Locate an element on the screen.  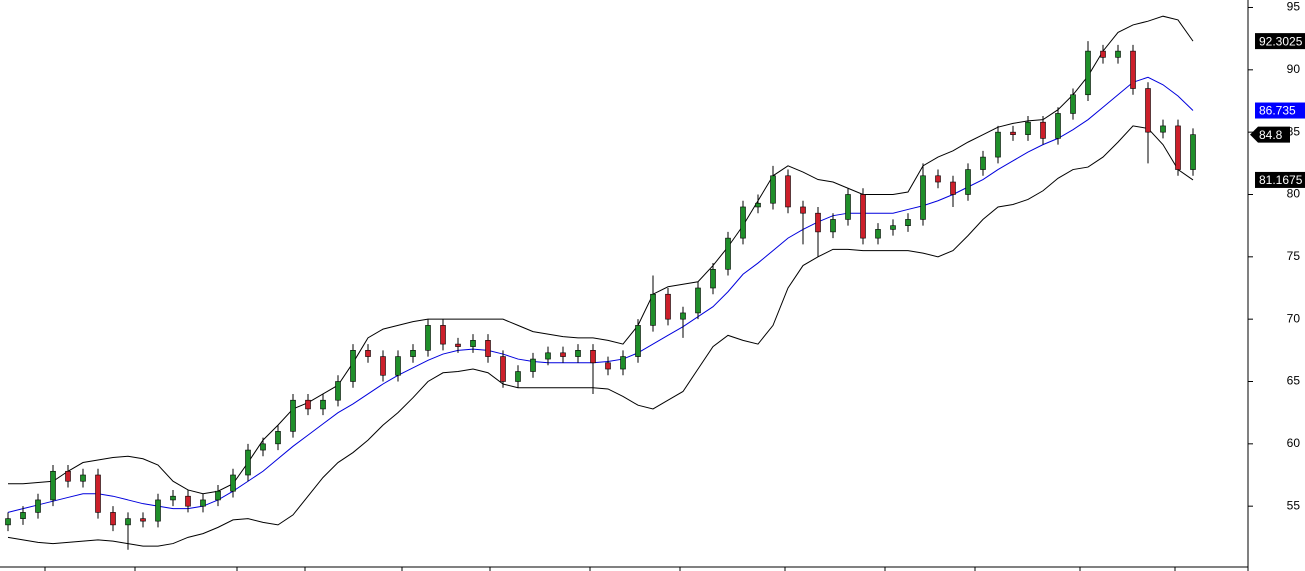
y-tick-label: 70 is located at coordinates (1294, 318).